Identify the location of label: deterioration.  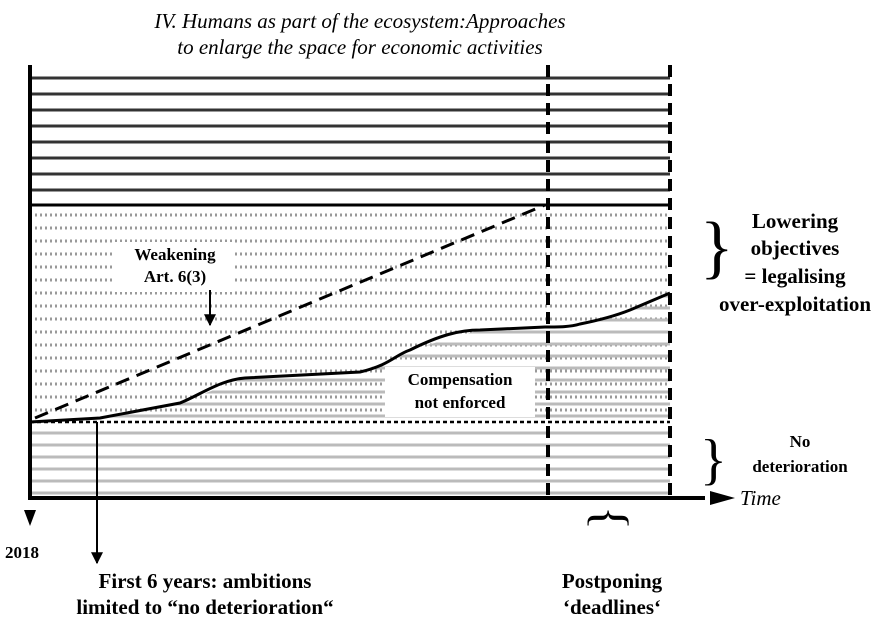
(800, 466).